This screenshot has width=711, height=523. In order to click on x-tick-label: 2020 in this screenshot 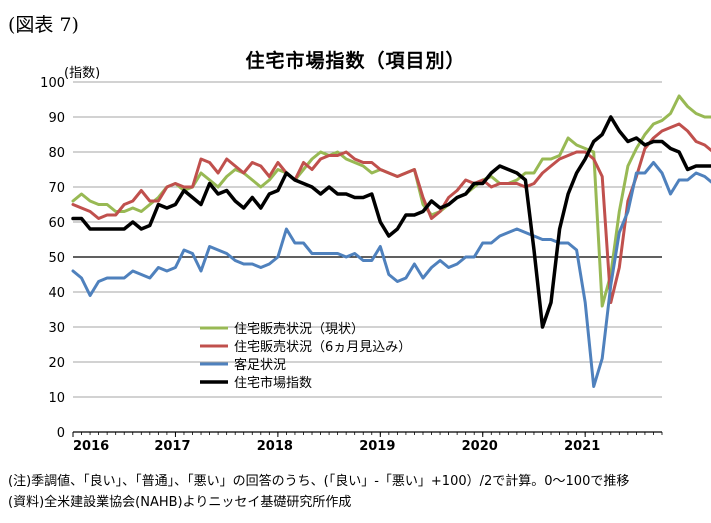, I will do `click(480, 446)`.